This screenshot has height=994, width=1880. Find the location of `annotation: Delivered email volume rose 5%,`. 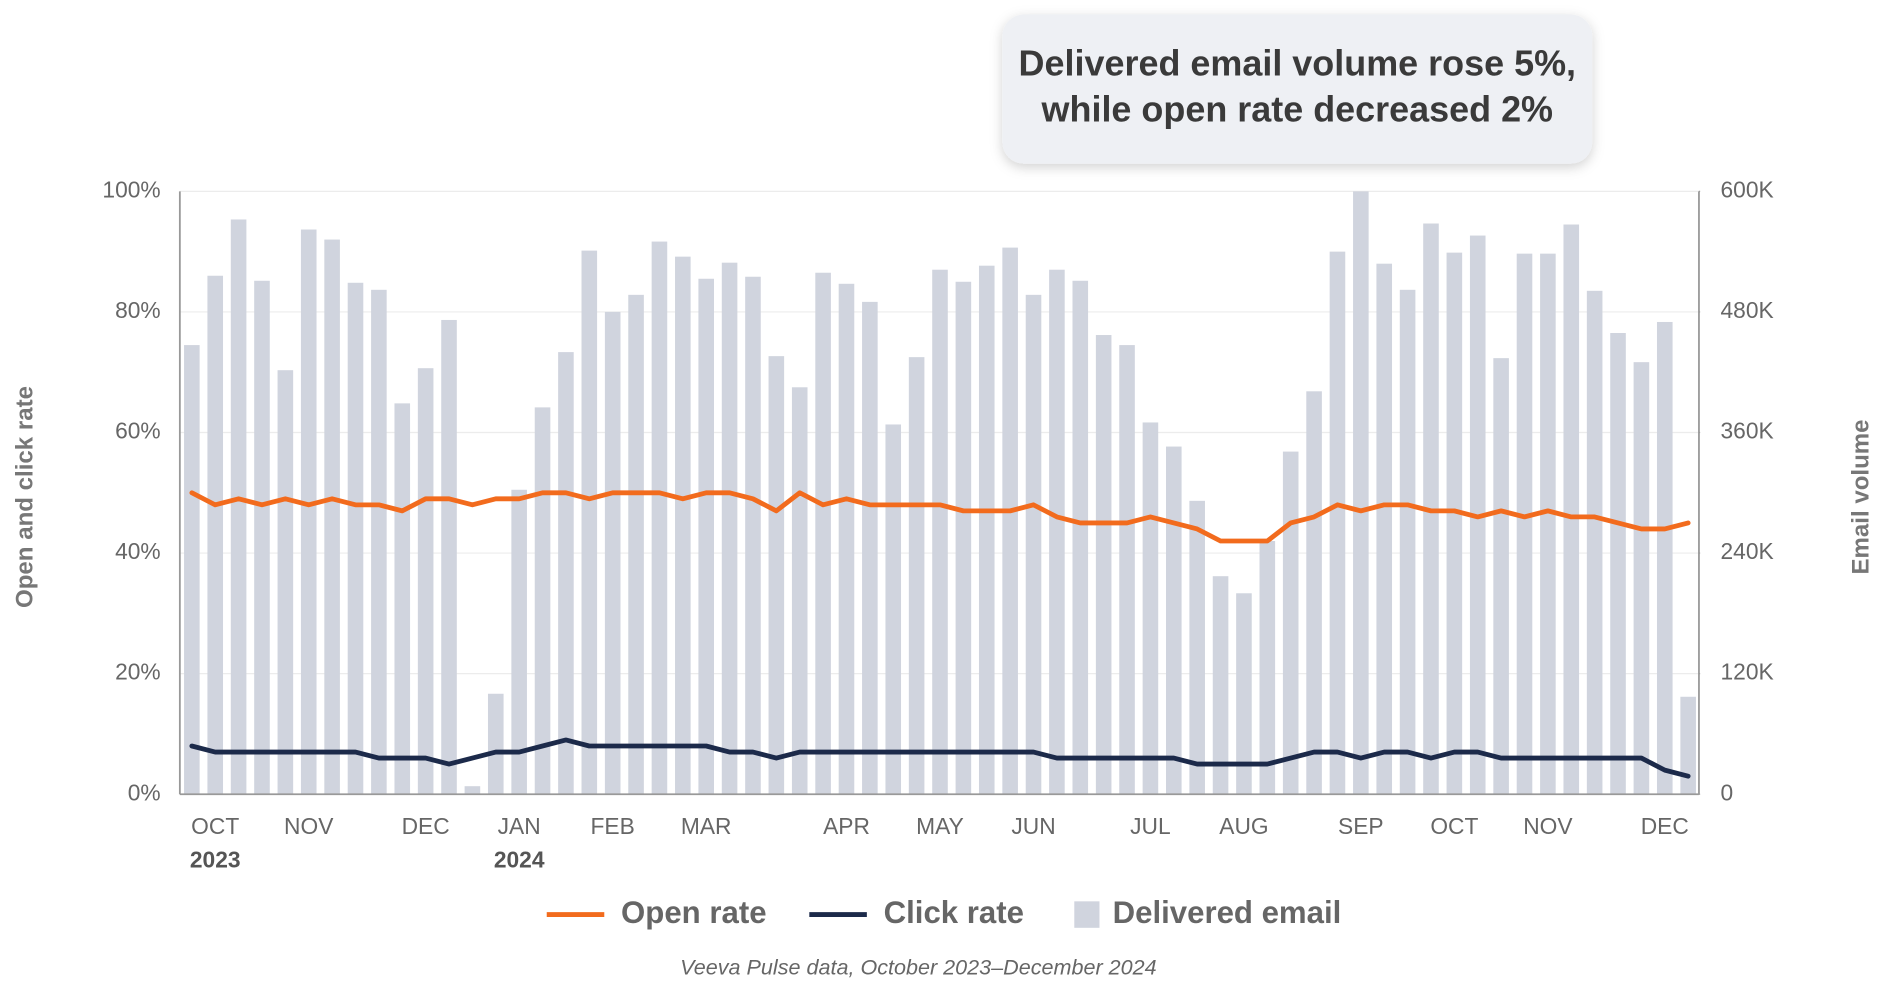

annotation: Delivered email volume rose 5%, is located at coordinates (1297, 63).